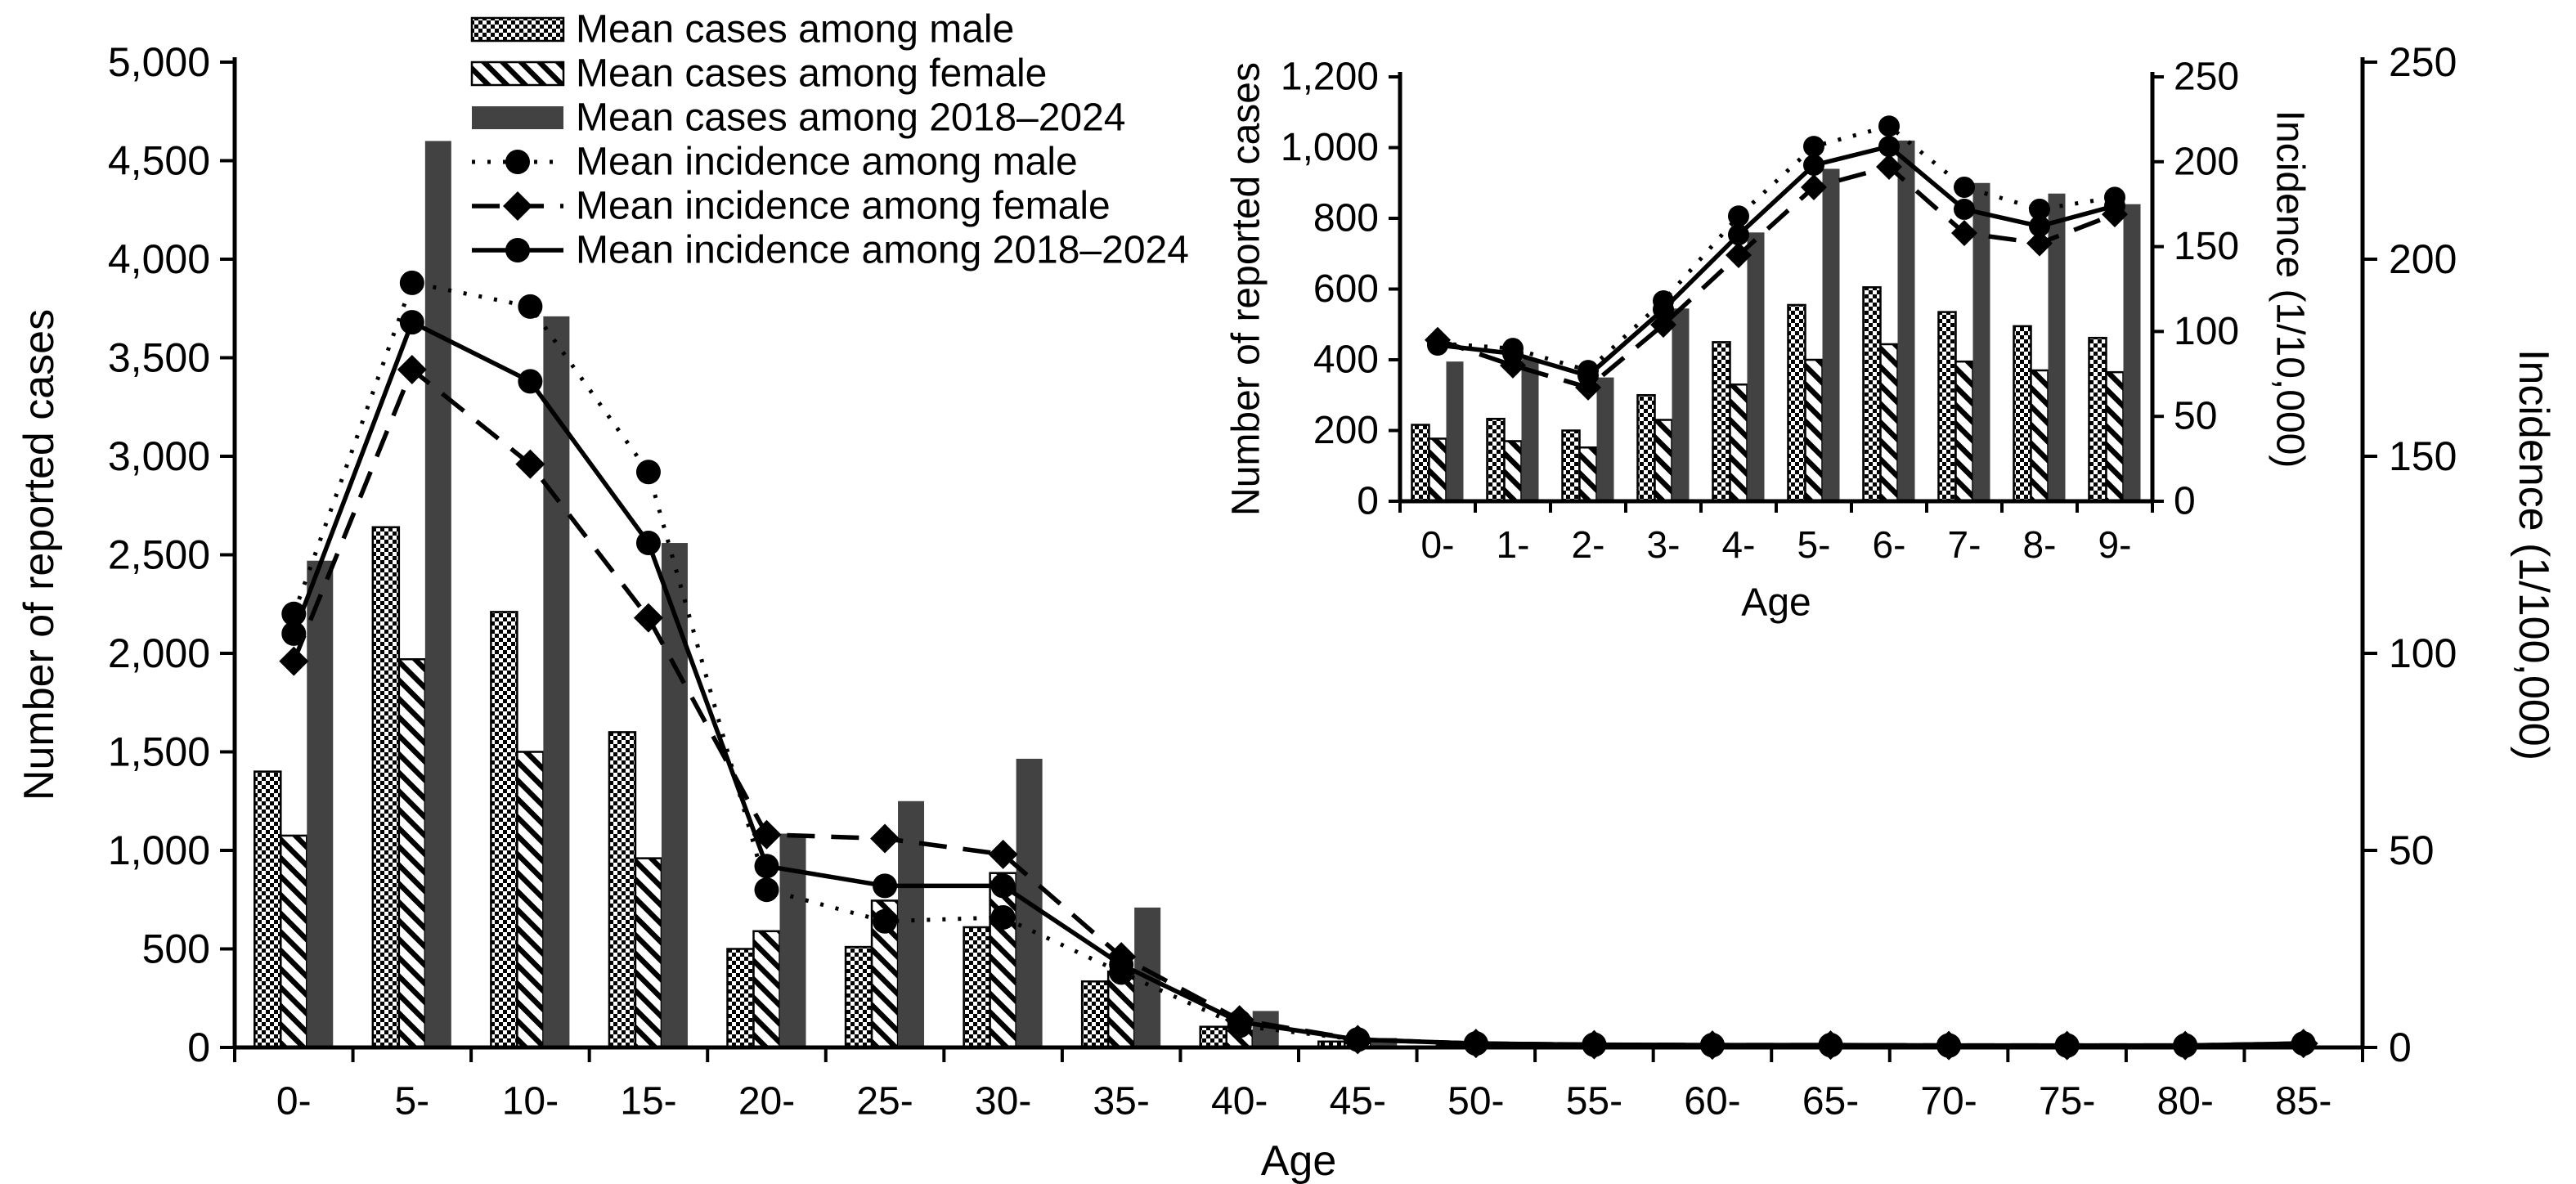  Describe the element at coordinates (2206, 161) in the screenshot. I see `inset-right-tick-label: 200` at that location.